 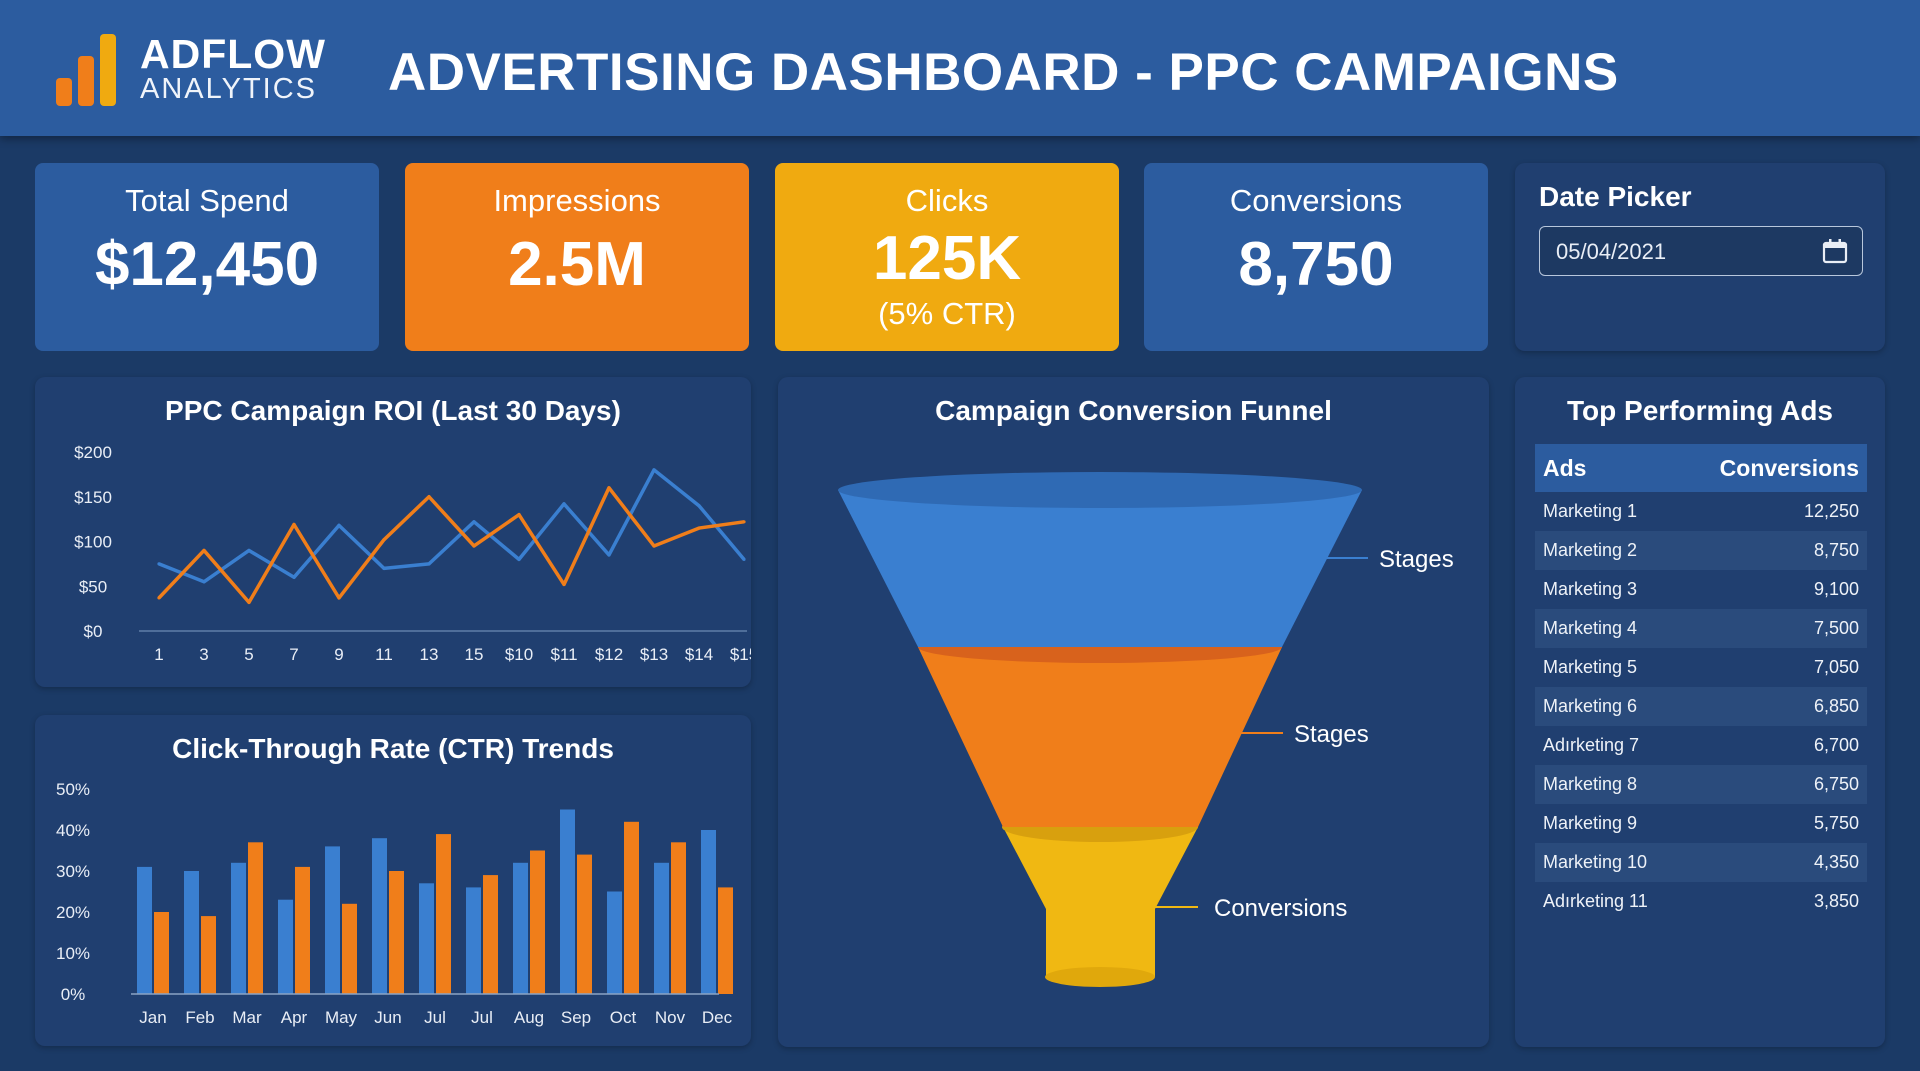 I want to click on x-tick-label: Sep, so click(x=576, y=1017).